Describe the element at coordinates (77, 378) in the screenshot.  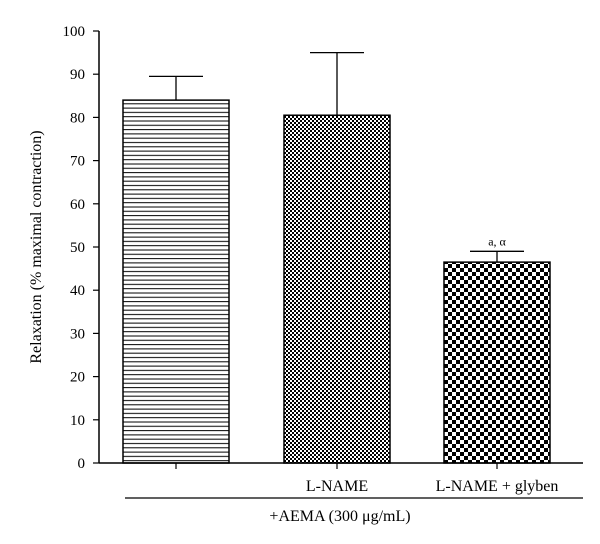
I see `y-tick-label: 20` at that location.